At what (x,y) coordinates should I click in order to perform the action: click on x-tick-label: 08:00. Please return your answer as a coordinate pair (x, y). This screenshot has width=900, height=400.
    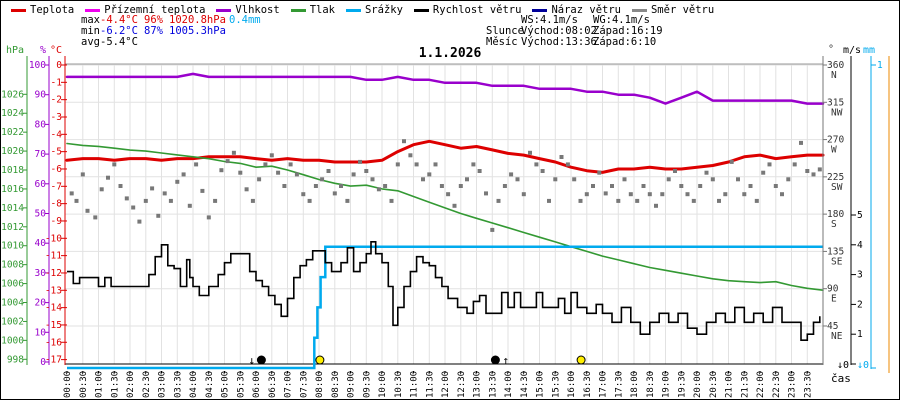
    Looking at the image, I should click on (320, 384).